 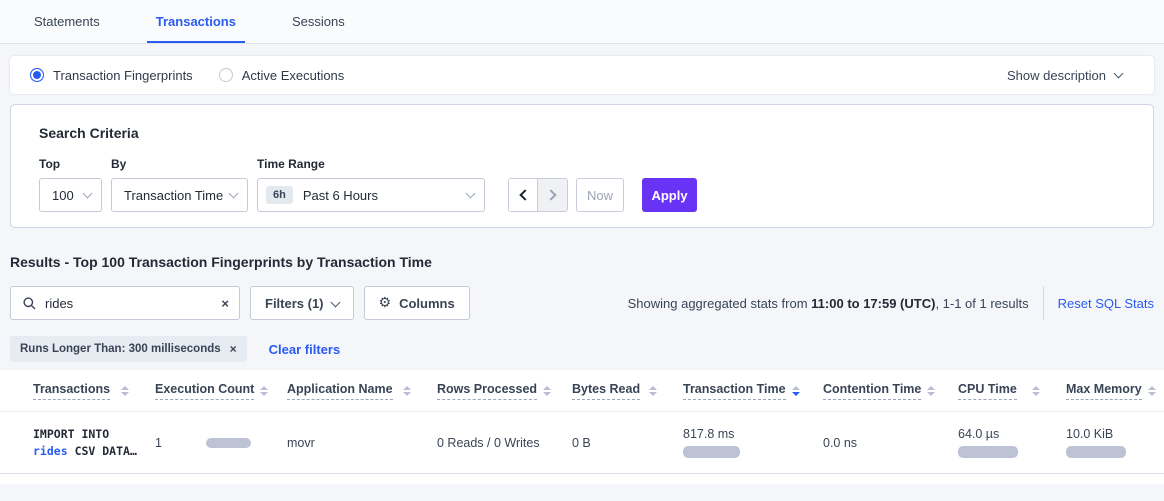 What do you see at coordinates (221, 391) in the screenshot?
I see `column-header-execution-count: Execution Count` at bounding box center [221, 391].